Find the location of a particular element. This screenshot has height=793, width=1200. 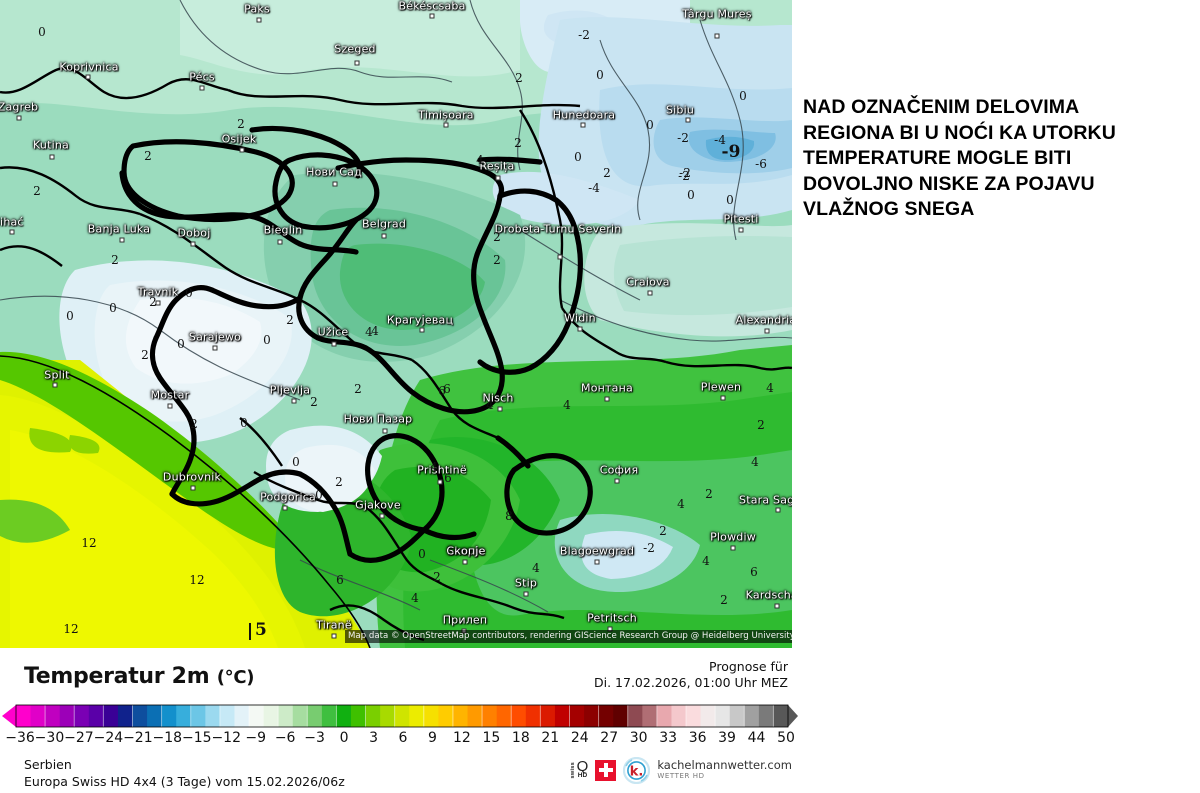

svg-text: k. is located at coordinates (637, 771).